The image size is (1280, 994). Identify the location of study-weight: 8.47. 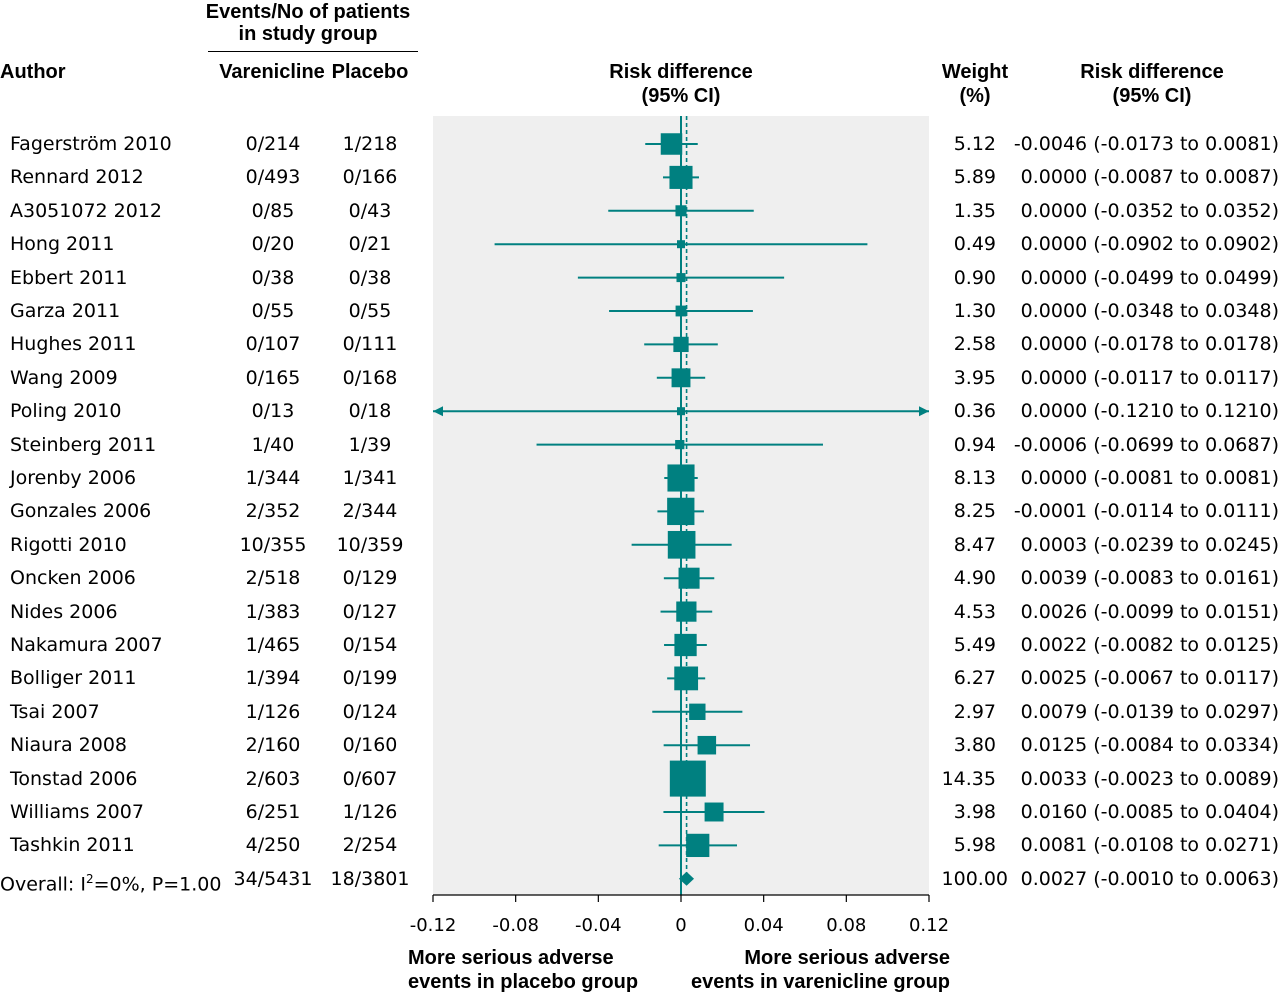
(974, 544).